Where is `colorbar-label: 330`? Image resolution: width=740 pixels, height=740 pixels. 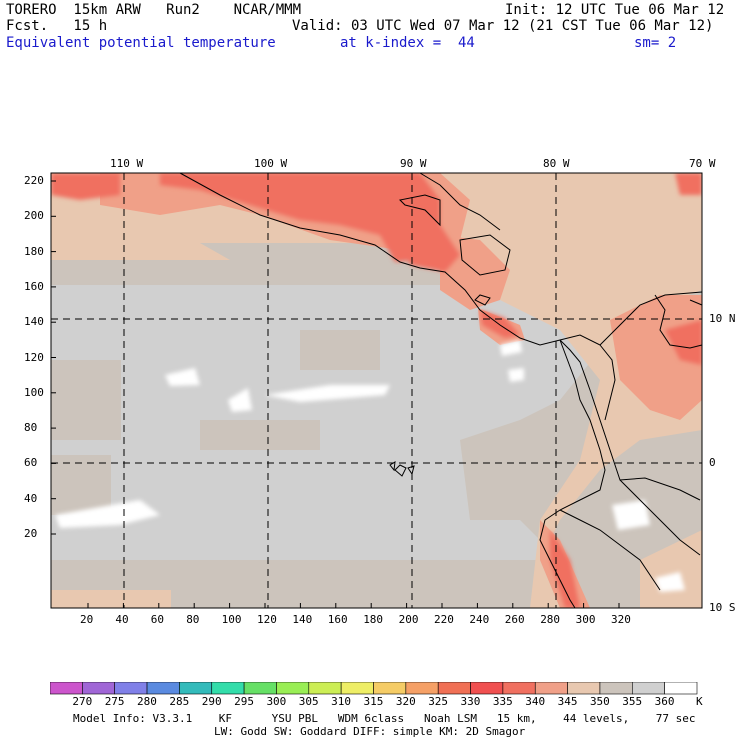
colorbar-label: 330 is located at coordinates (470, 701).